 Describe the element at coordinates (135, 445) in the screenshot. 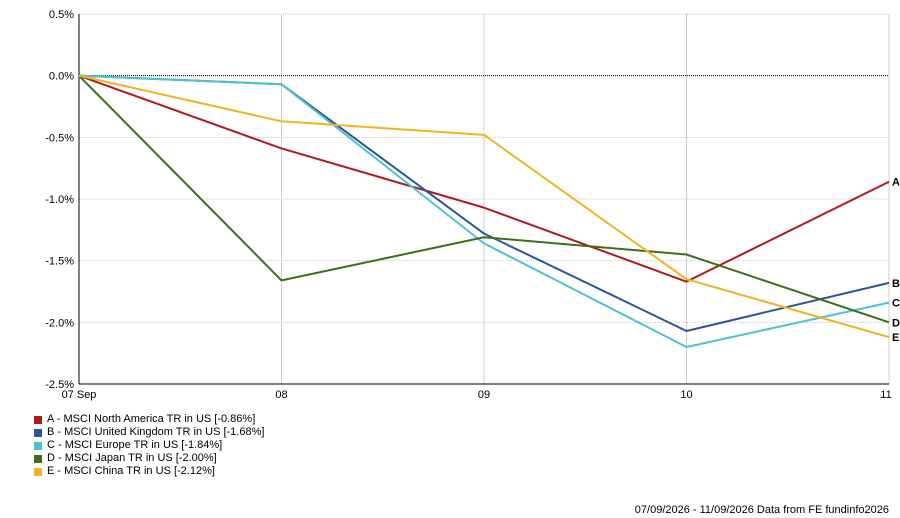

I see `legend-label: C - MSCI Europe TR in US [-1.84%]` at that location.